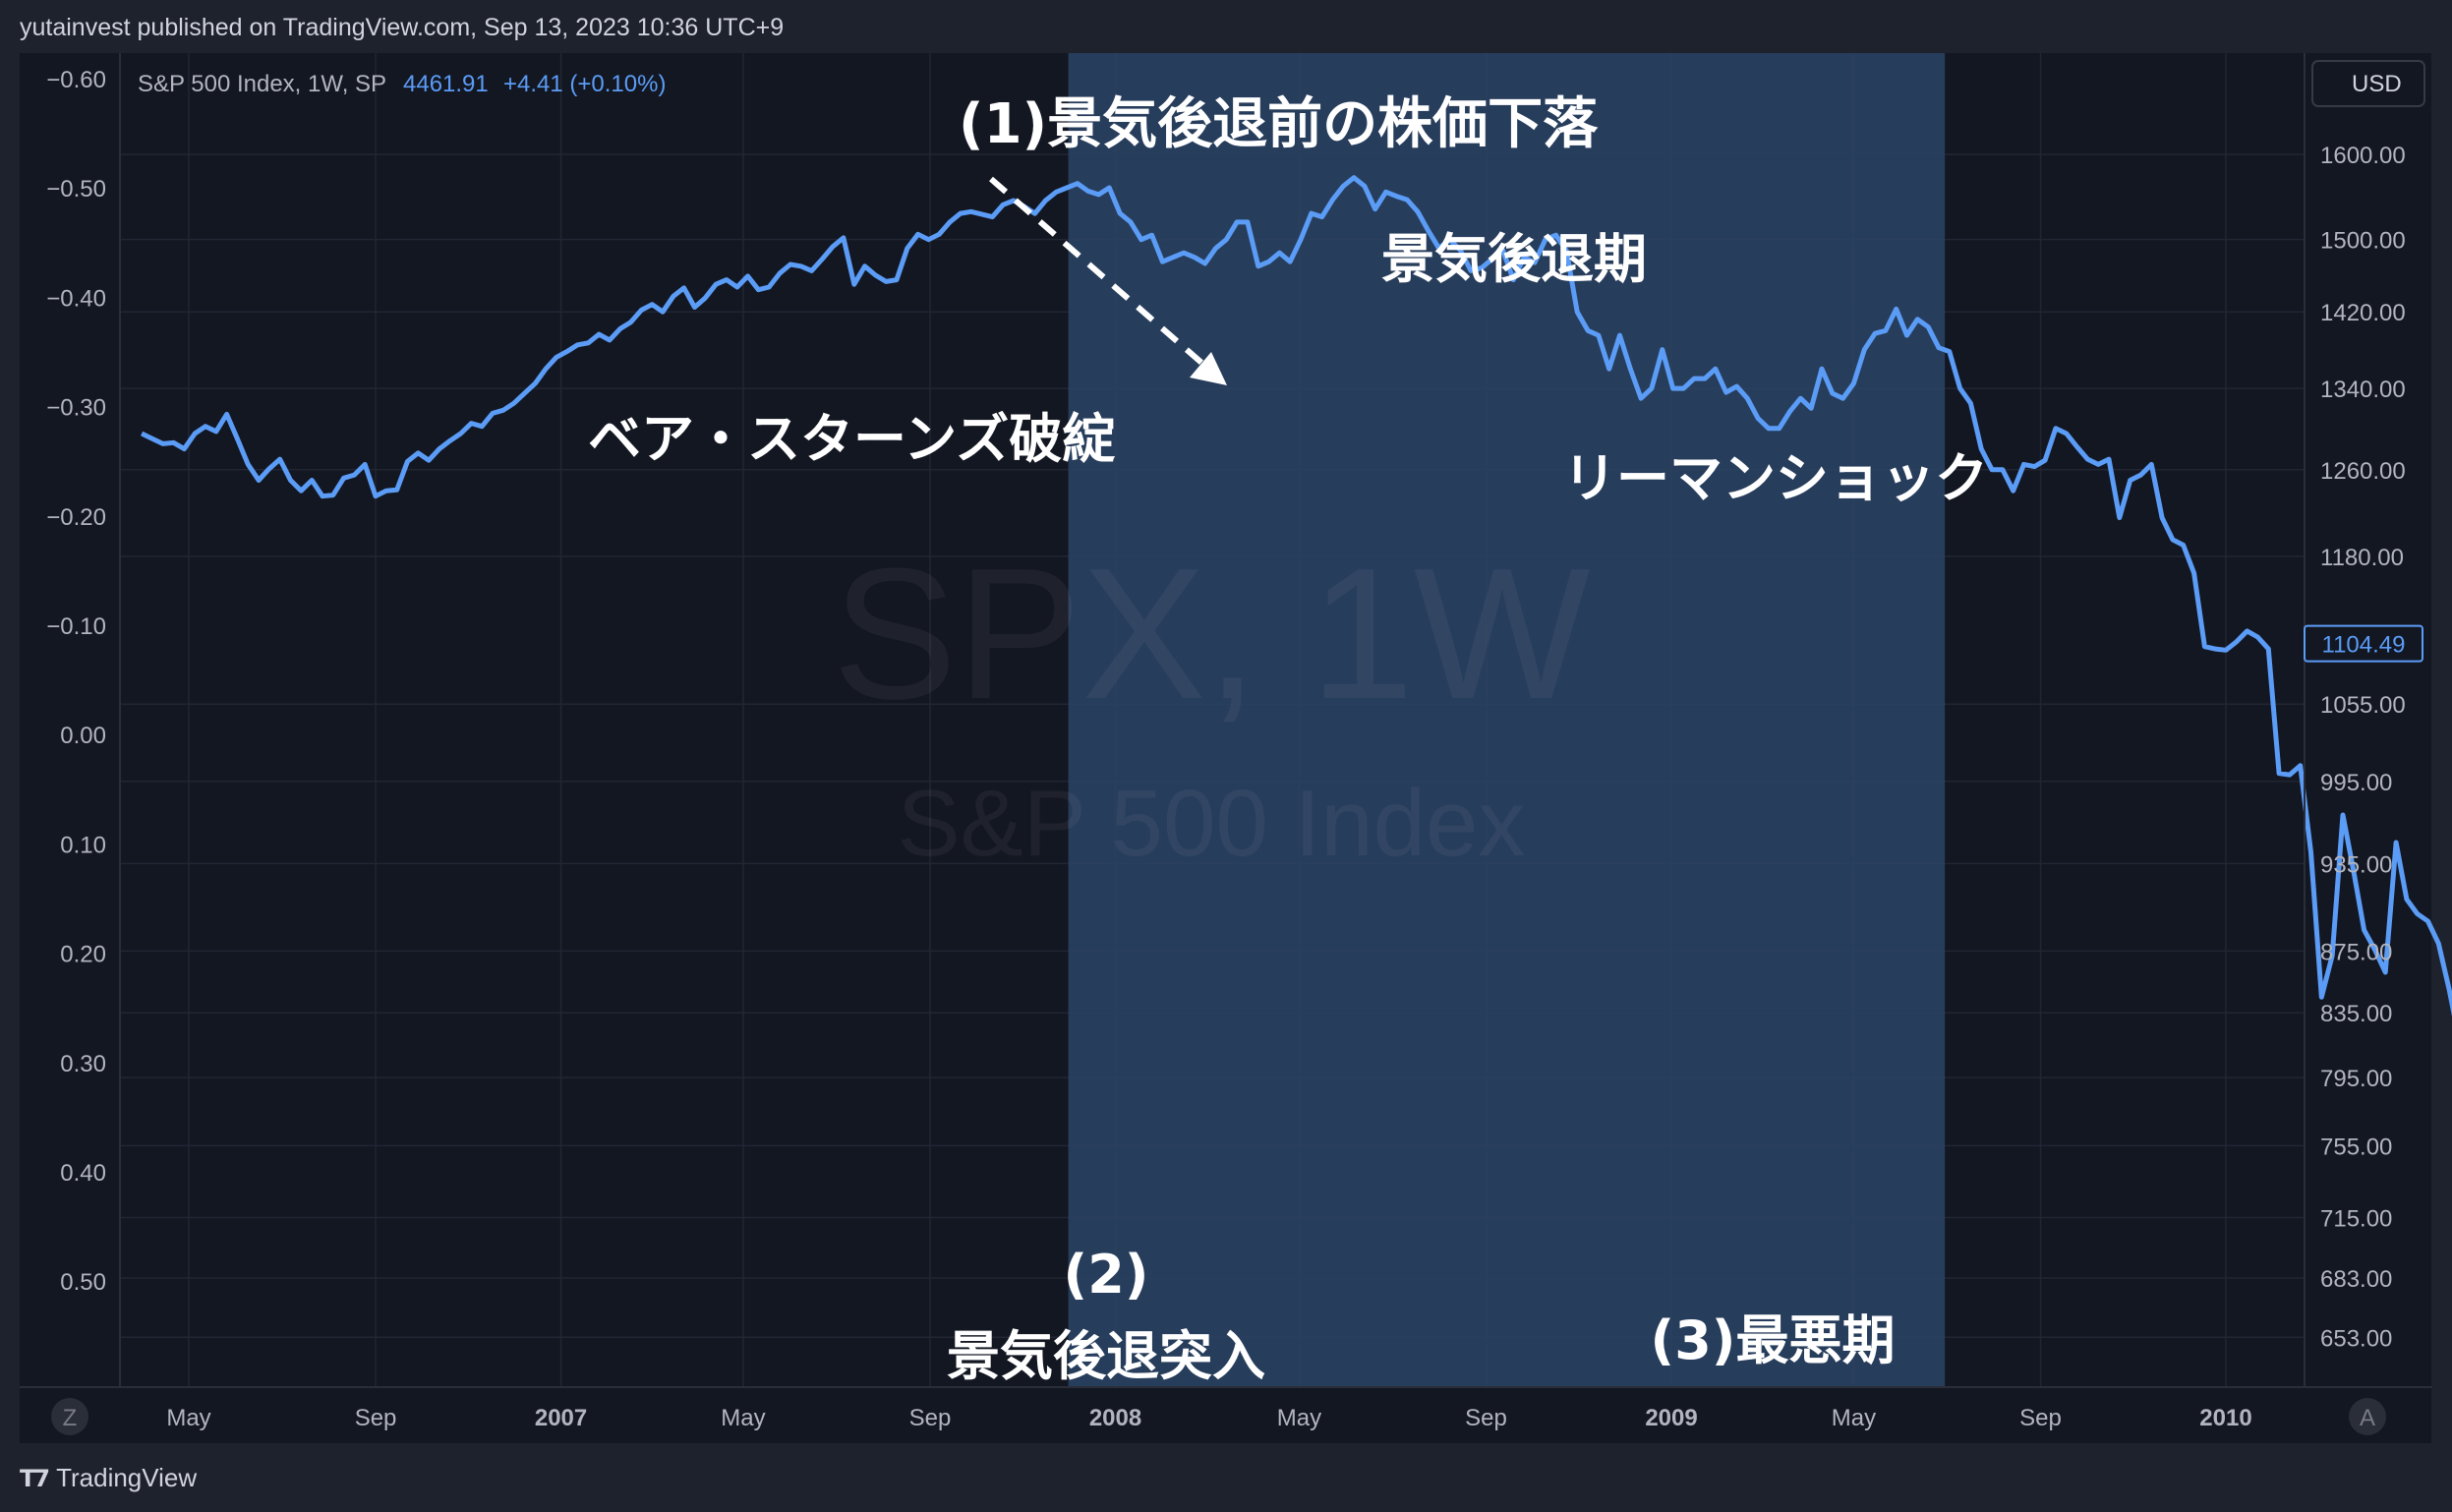 This screenshot has width=2452, height=1512. Describe the element at coordinates (1226, 1477) in the screenshot. I see `footer` at that location.